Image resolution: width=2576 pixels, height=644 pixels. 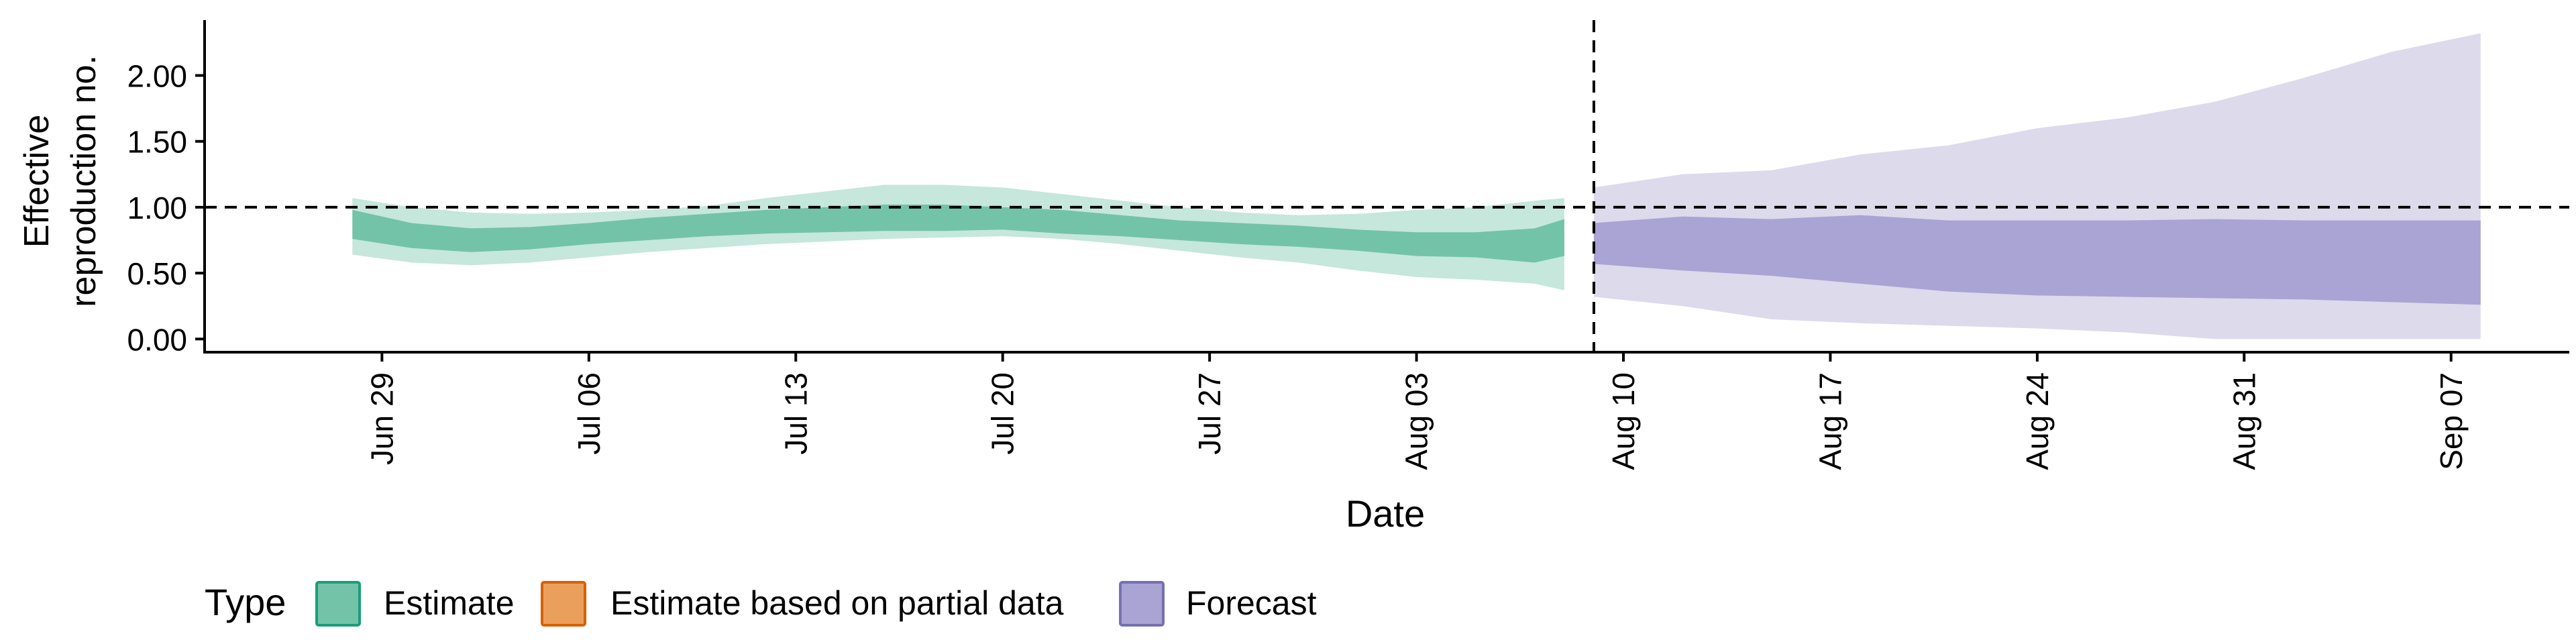 I want to click on ribbon-forecast-inner, so click(x=2037, y=260).